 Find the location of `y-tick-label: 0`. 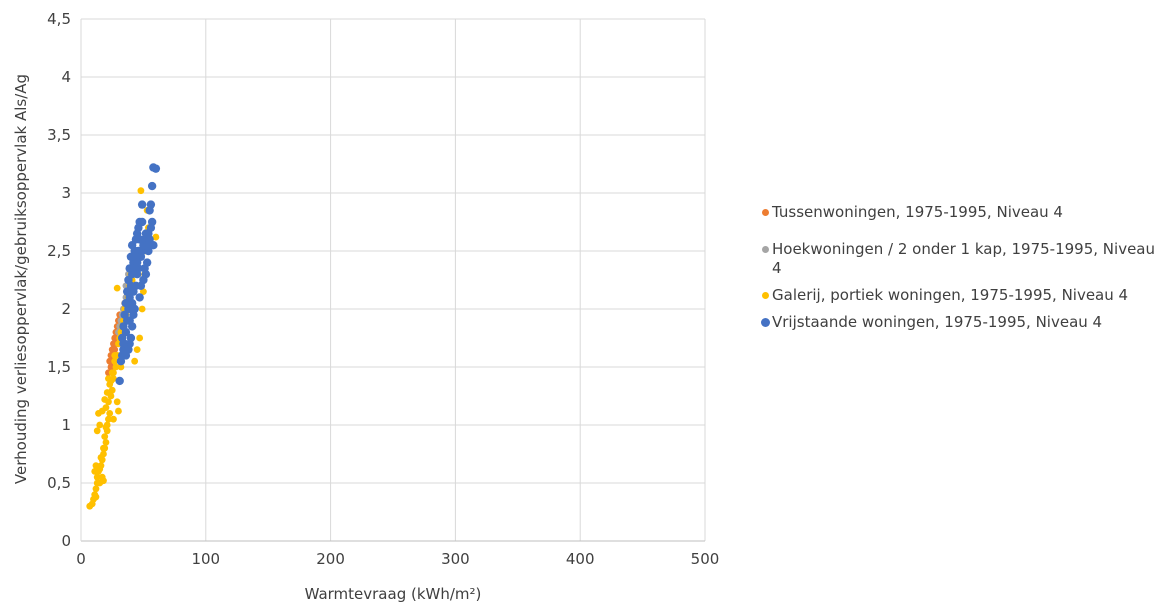

y-tick-label: 0 is located at coordinates (66, 541).